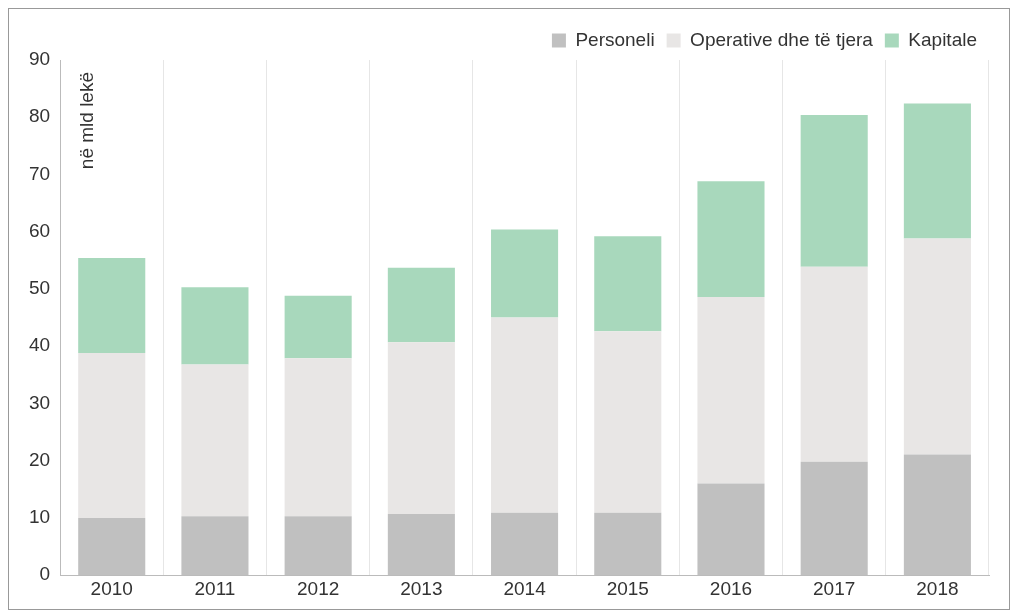  Describe the element at coordinates (782, 39) in the screenshot. I see `legend-label: Operative dhe të tjera` at that location.